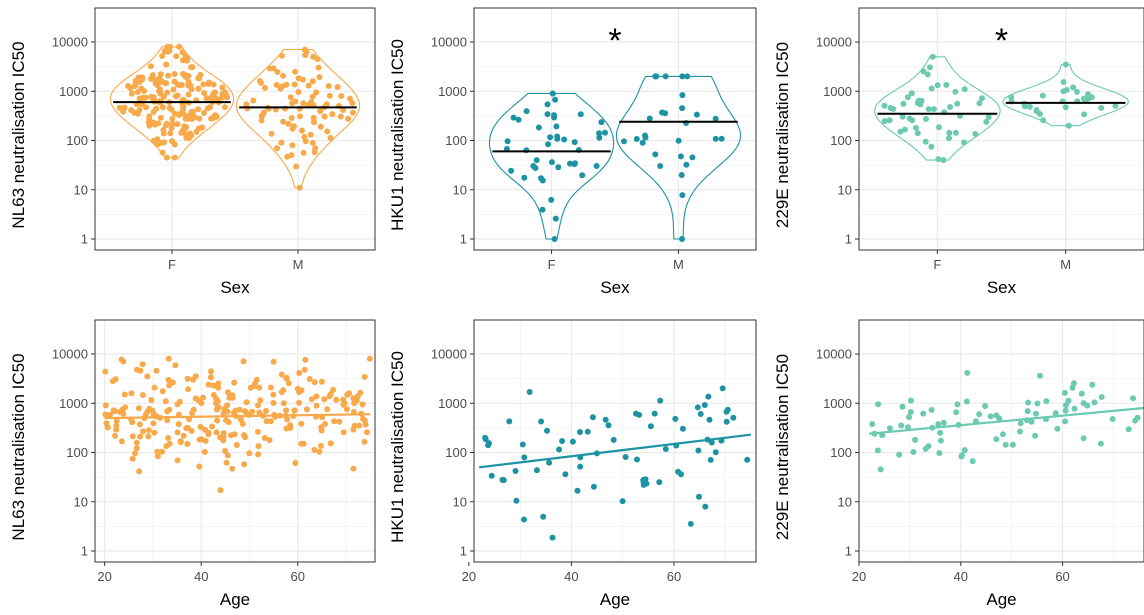 The width and height of the screenshot is (1144, 615). I want to click on 229e-sex-significance: *, so click(1001, 41).